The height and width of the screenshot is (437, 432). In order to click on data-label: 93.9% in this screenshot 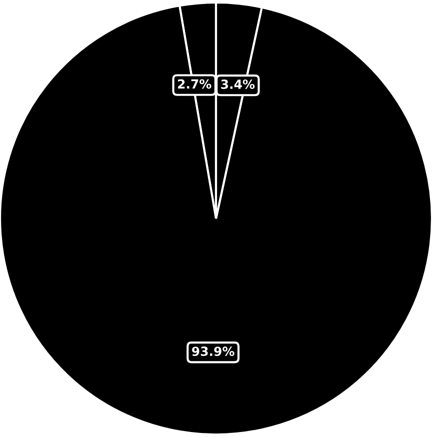, I will do `click(213, 351)`.